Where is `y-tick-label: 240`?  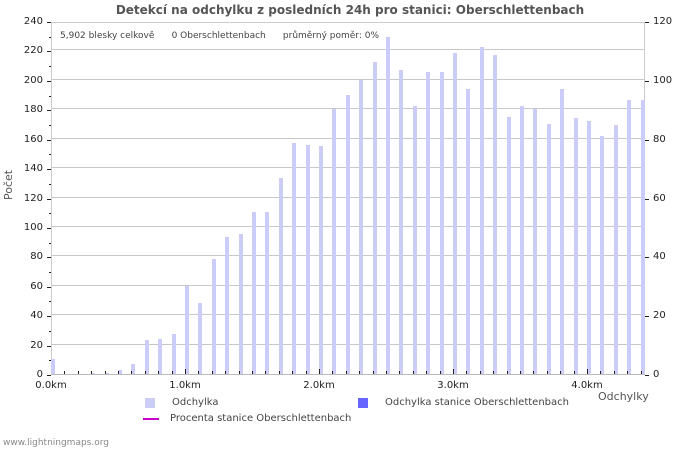
y-tick-label: 240 is located at coordinates (33, 21).